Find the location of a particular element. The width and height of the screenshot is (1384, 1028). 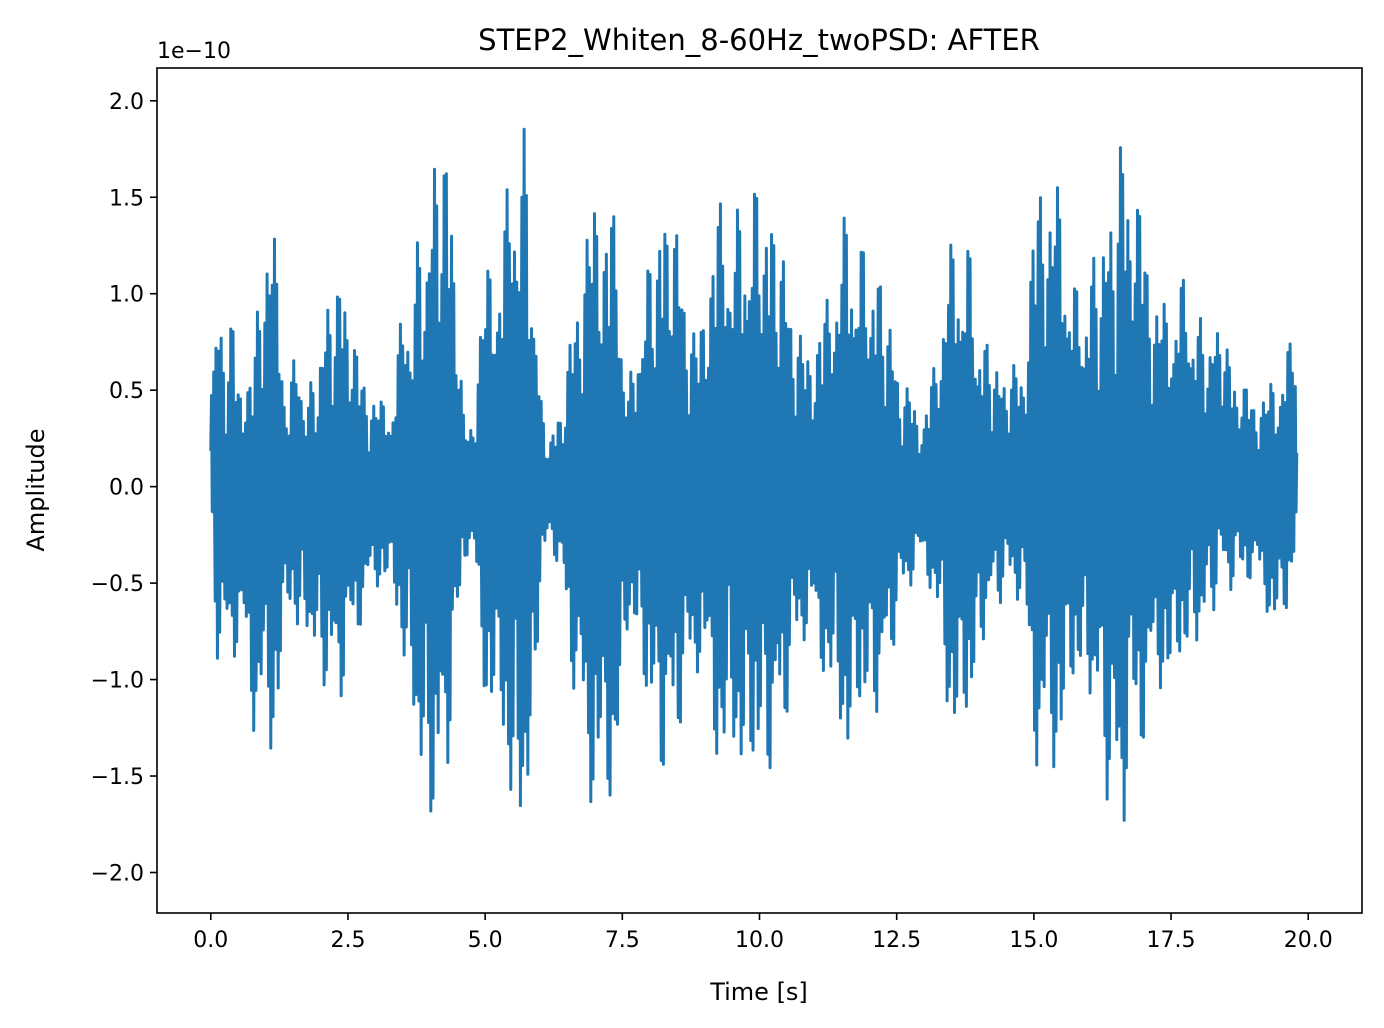

y-tick-label: 0.0 is located at coordinates (126, 488).